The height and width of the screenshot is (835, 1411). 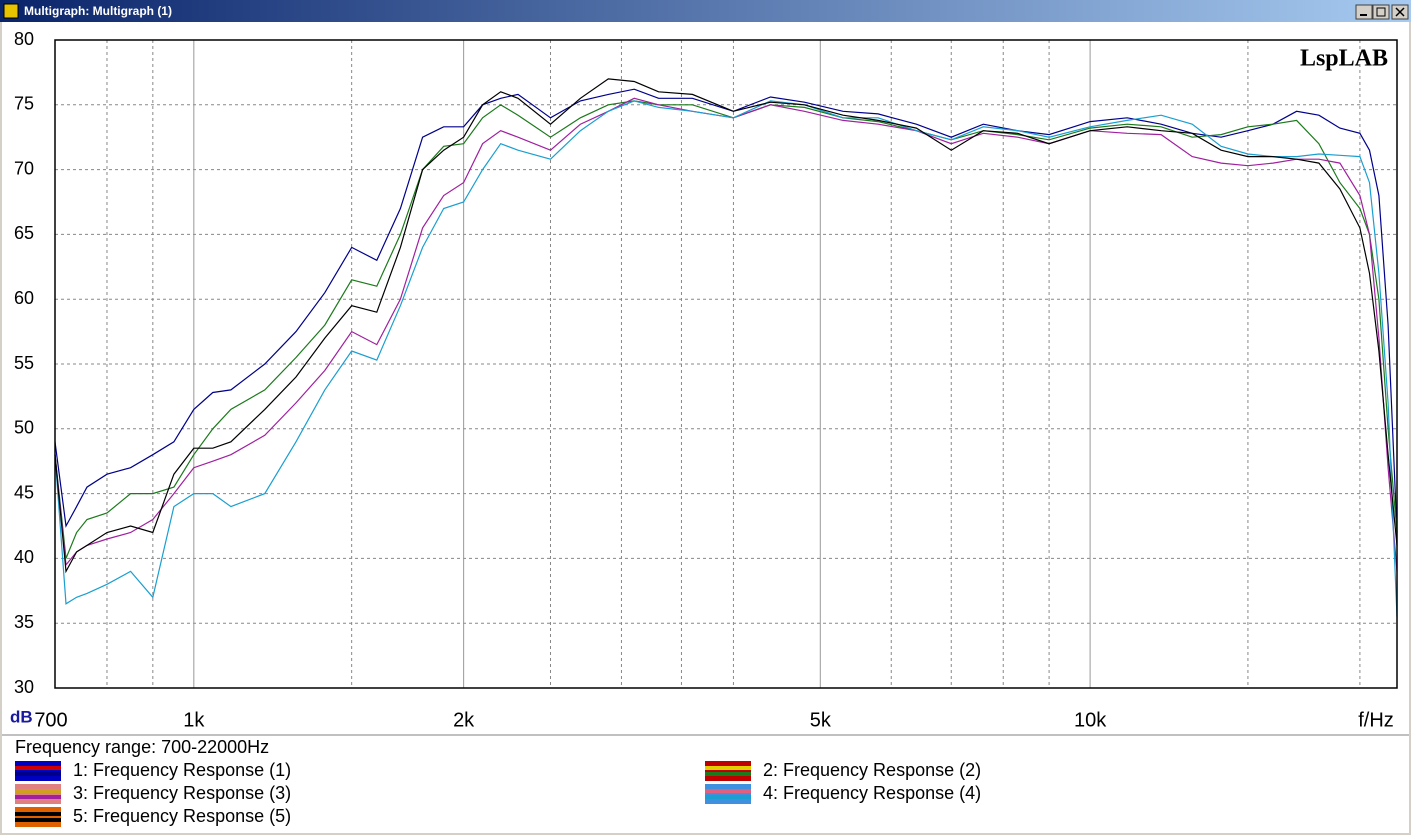 I want to click on x-tick-label: 700, so click(x=50, y=720).